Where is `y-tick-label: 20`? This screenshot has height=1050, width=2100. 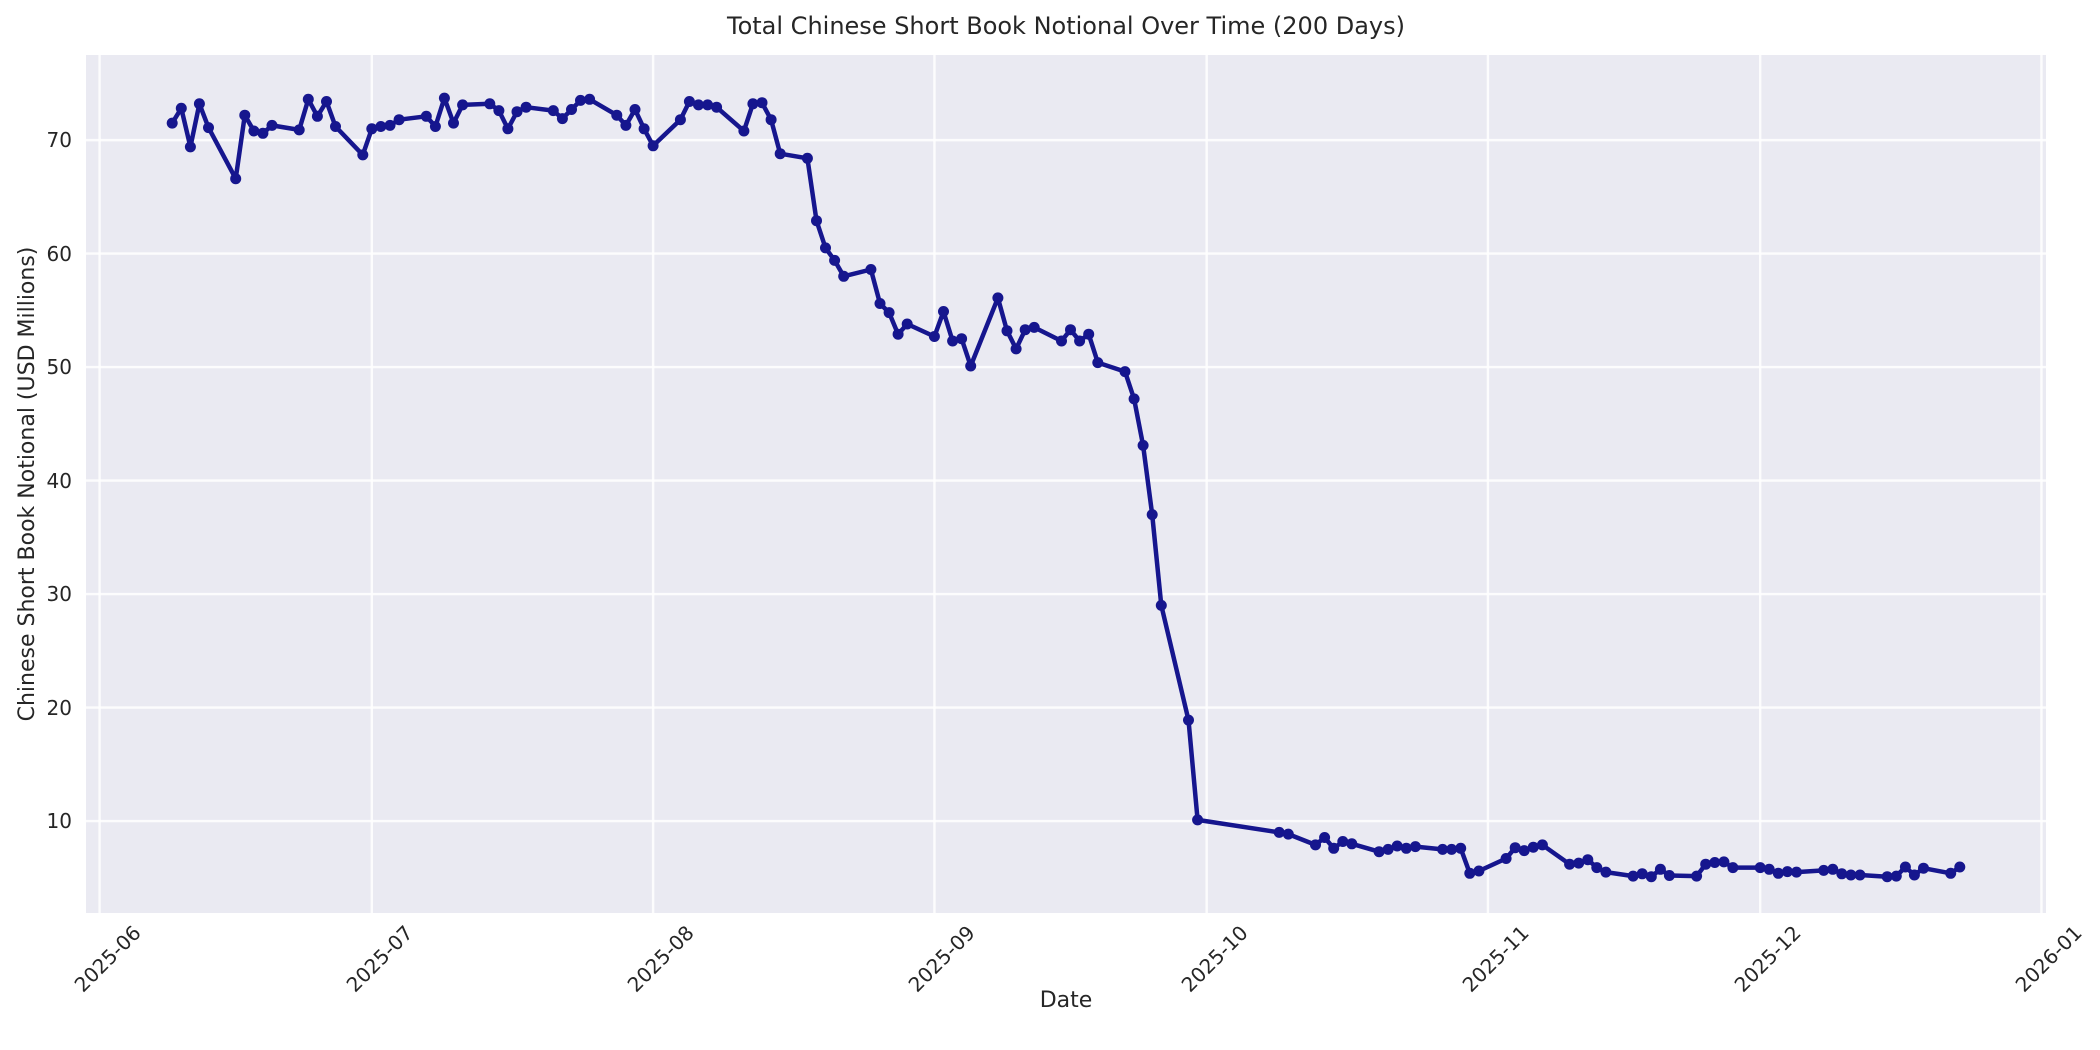
y-tick-label: 20 is located at coordinates (59, 707).